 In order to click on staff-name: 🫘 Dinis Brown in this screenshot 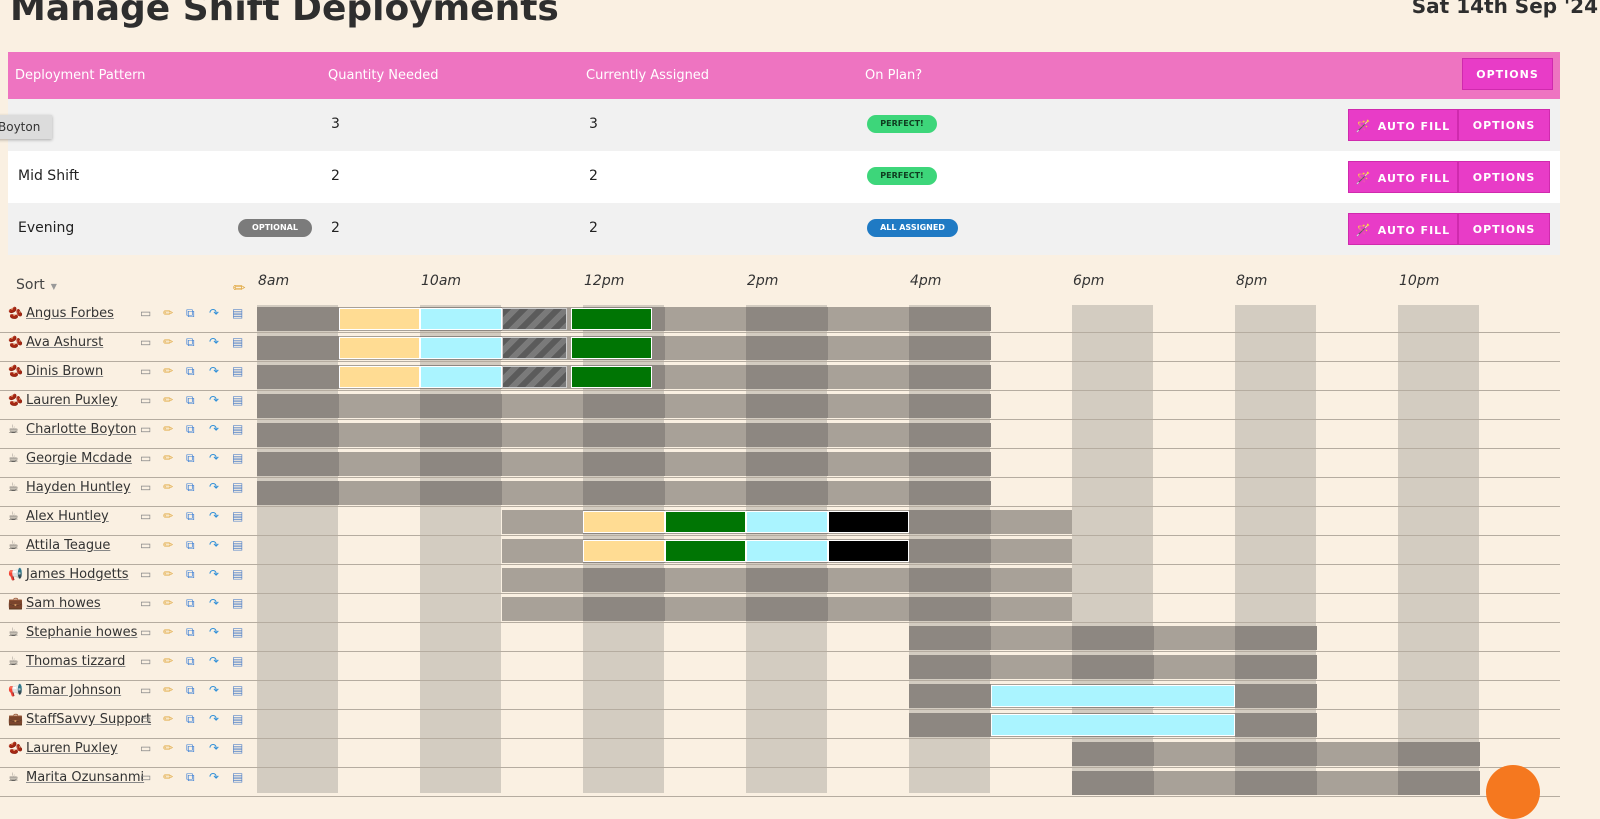, I will do `click(55, 371)`.